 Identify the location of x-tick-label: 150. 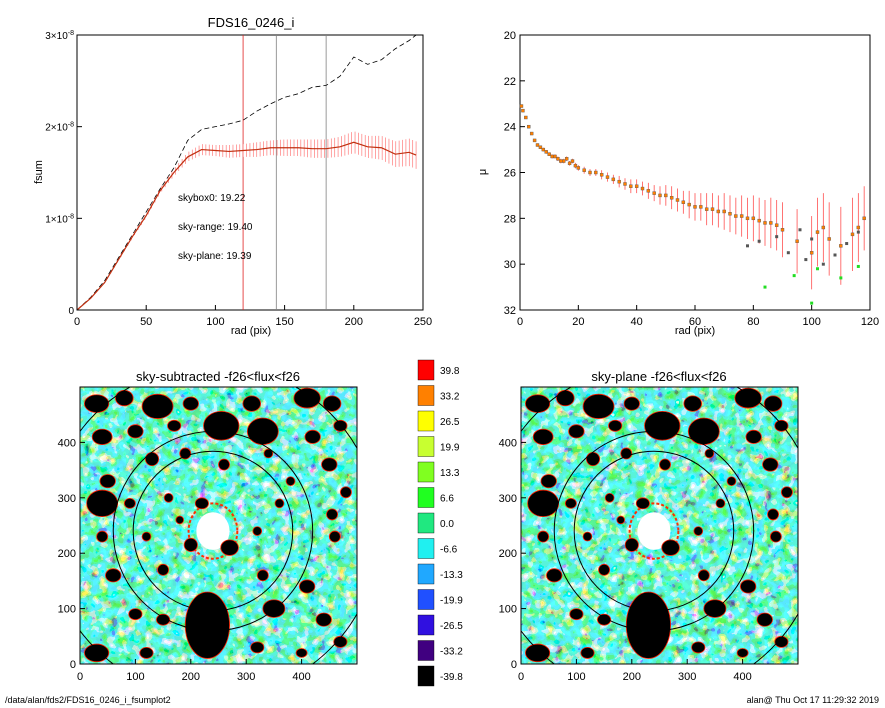
(284, 322).